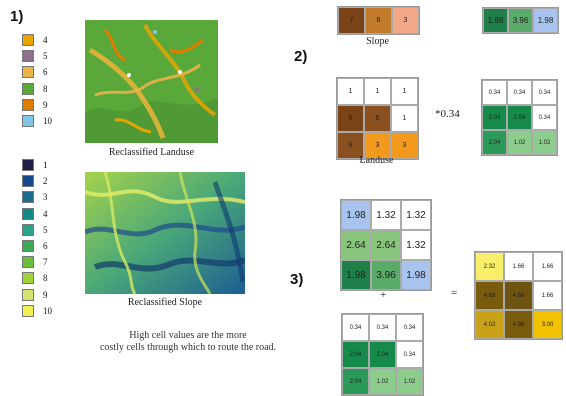 The image size is (566, 396). Describe the element at coordinates (37, 214) in the screenshot. I see `slope-legend-item: 4` at that location.